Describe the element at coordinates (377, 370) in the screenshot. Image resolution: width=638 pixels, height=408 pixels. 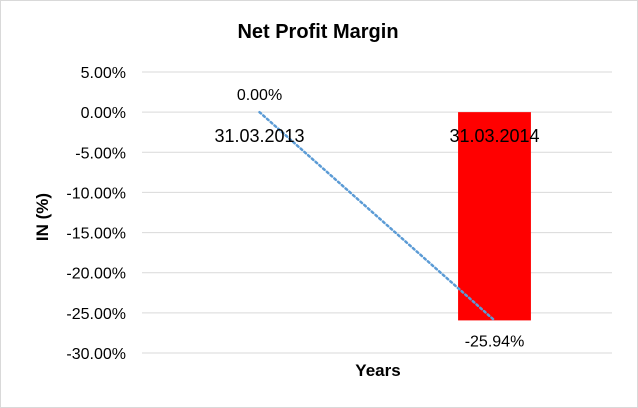
I see `x-axis-title: Years` at that location.